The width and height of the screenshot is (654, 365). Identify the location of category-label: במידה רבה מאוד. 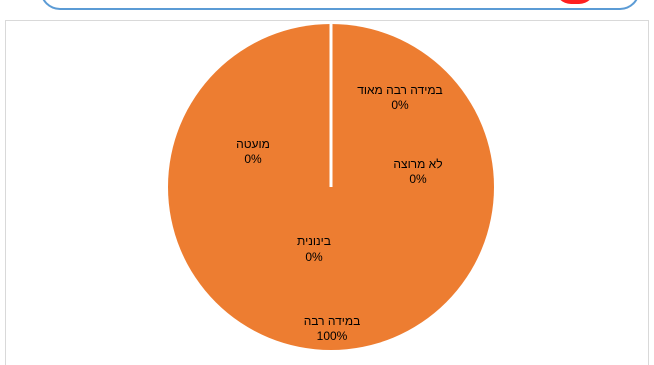
(400, 90).